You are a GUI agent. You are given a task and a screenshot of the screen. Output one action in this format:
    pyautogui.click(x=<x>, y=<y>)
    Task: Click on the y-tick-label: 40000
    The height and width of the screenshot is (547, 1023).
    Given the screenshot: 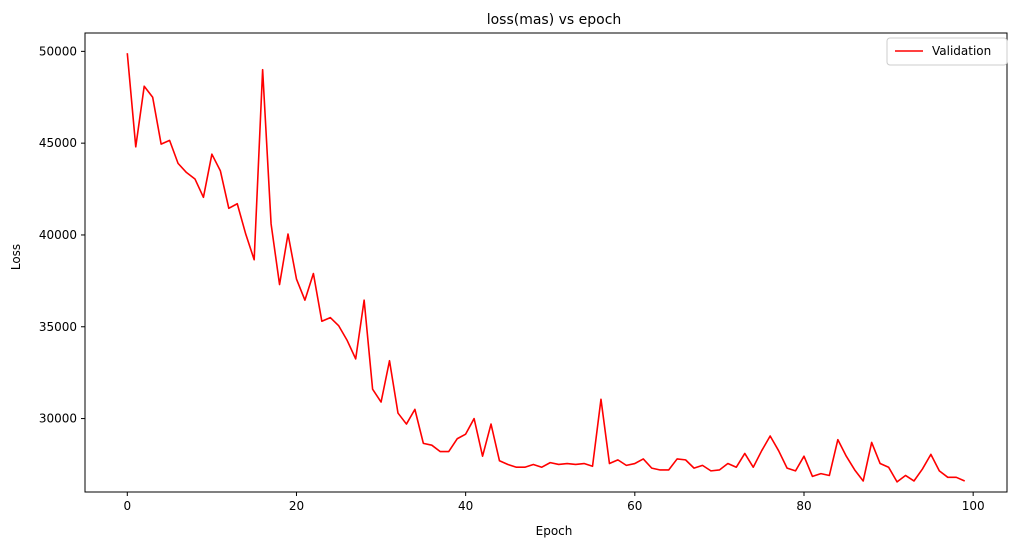 What is the action you would take?
    pyautogui.click(x=58, y=235)
    